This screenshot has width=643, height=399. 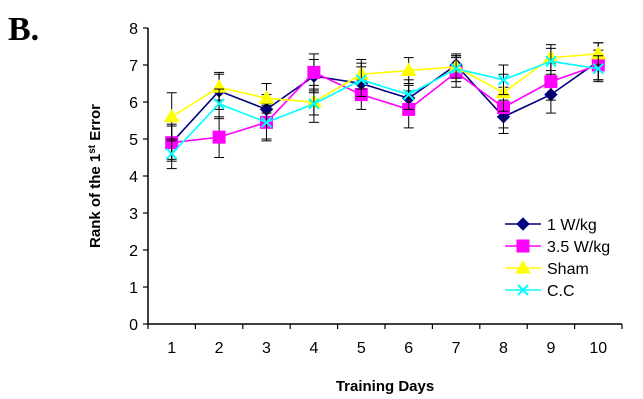 What do you see at coordinates (503, 348) in the screenshot?
I see `x-tick-label: 8` at bounding box center [503, 348].